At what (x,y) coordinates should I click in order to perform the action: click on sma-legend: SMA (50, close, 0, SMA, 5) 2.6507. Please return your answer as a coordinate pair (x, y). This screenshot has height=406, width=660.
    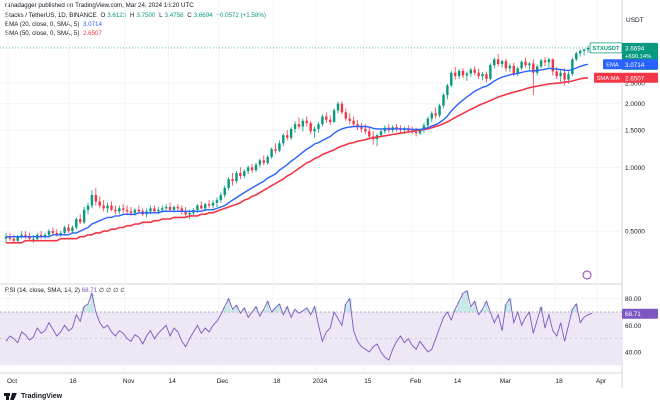
    Looking at the image, I should click on (54, 34).